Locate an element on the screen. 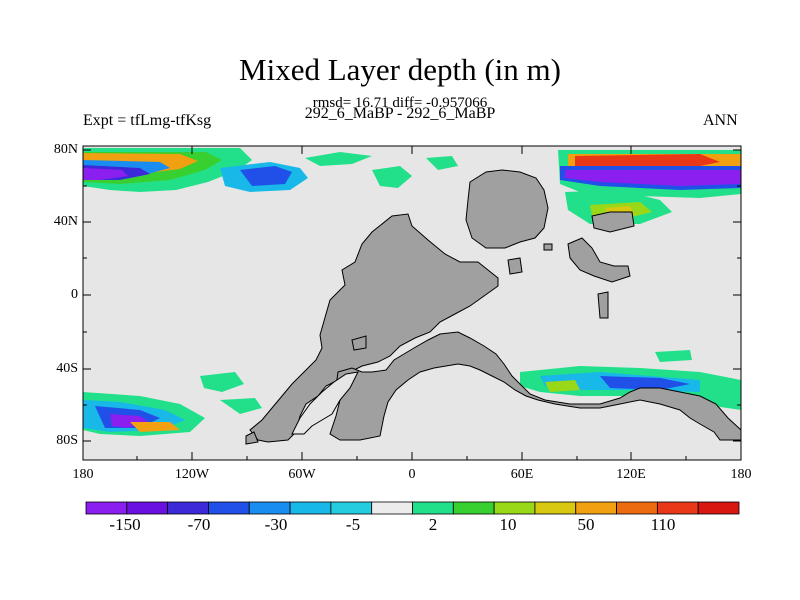 This screenshot has width=800, height=600. lon-label: 60W is located at coordinates (302, 474).